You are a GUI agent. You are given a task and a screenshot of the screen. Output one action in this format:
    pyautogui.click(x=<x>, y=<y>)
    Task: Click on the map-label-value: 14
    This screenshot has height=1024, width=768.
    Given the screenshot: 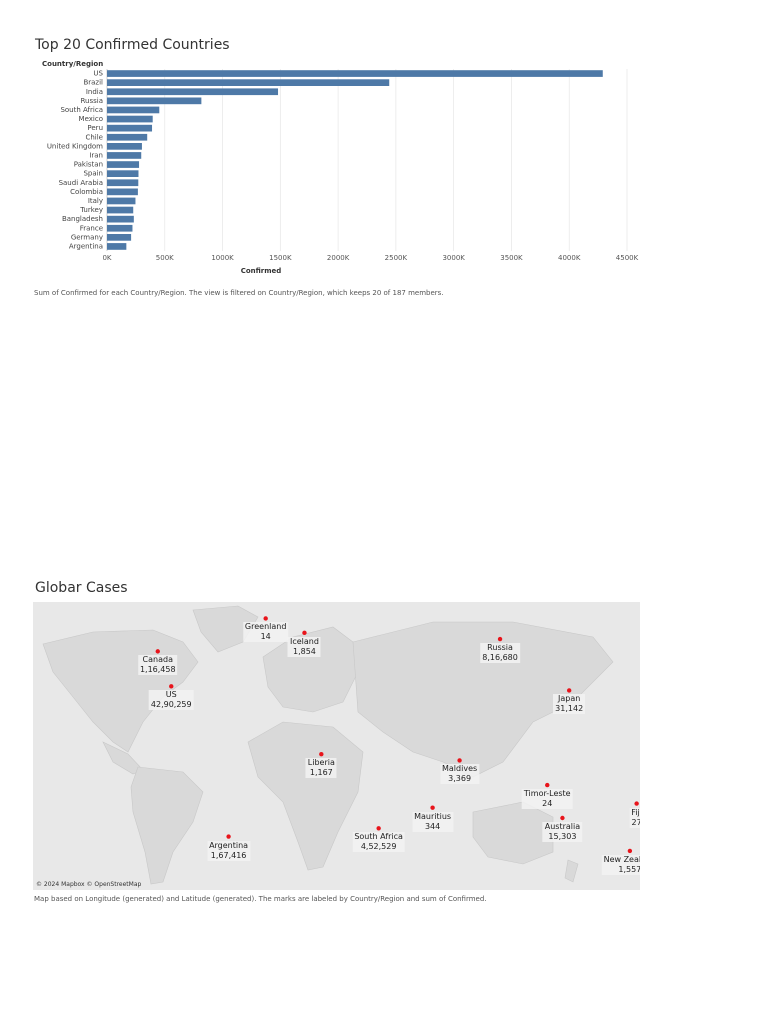 What is the action you would take?
    pyautogui.click(x=265, y=637)
    